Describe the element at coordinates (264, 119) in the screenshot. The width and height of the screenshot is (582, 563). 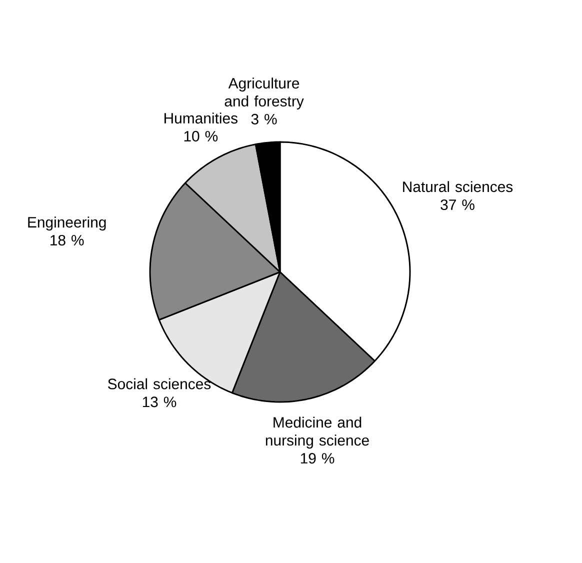
I see `data-label: 3 %` at that location.